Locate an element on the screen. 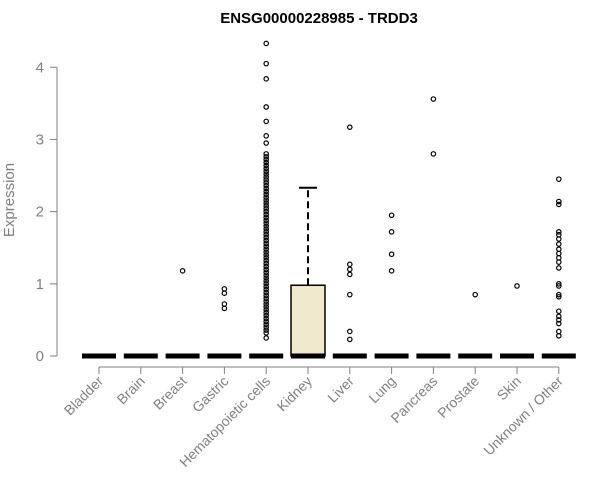 The height and width of the screenshot is (500, 600). x-tick-label: Bladder is located at coordinates (84, 396).